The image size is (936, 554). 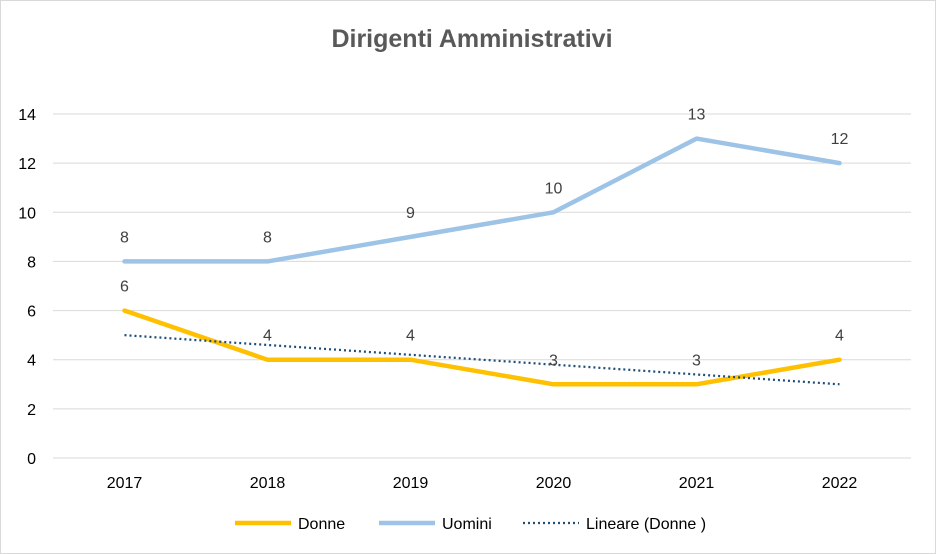 What do you see at coordinates (321, 524) in the screenshot?
I see `legend-label-donne: Donne` at bounding box center [321, 524].